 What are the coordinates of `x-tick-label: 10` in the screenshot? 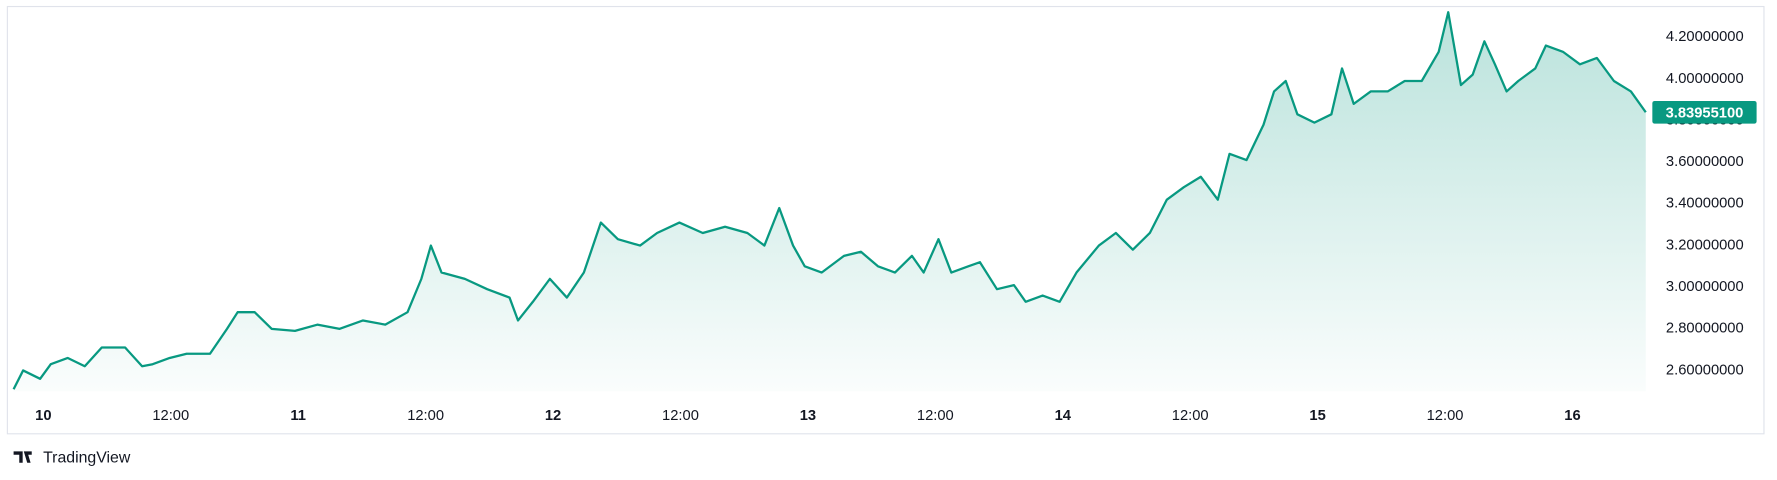 It's located at (43, 416).